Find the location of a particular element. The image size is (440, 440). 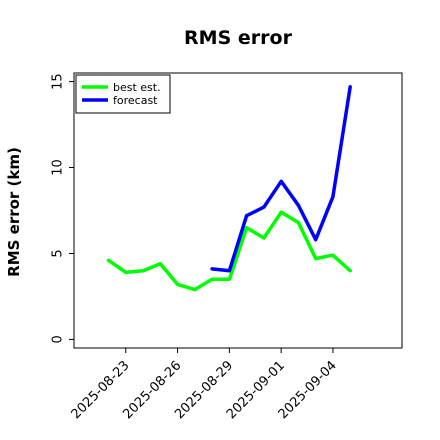

y-tick-label: 5 is located at coordinates (58, 253).